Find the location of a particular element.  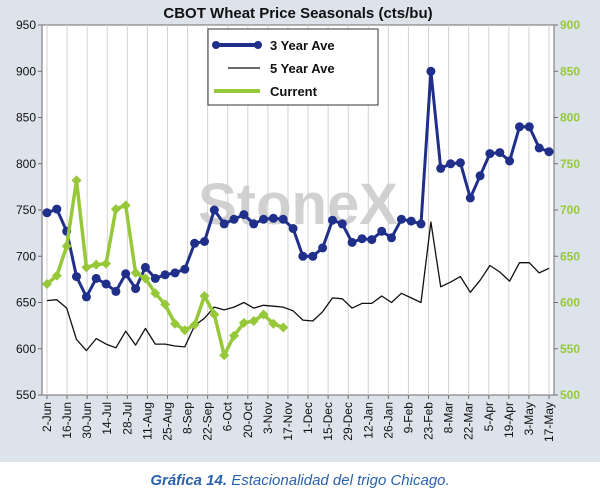

x-tick-label: 28-Jul is located at coordinates (127, 418).